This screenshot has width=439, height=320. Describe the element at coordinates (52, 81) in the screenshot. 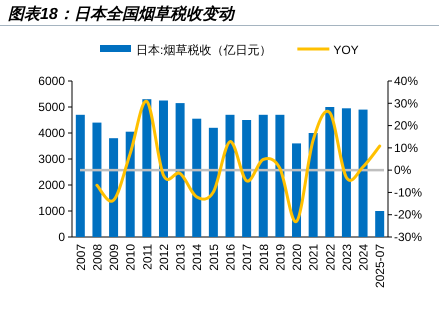

I see `y-tick-label: 6000` at that location.